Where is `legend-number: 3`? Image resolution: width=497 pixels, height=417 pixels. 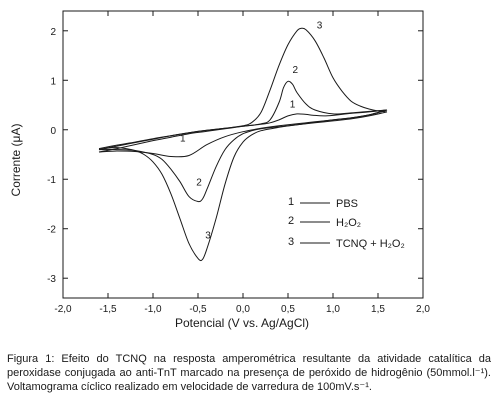 legend-number: 3 is located at coordinates (291, 242).